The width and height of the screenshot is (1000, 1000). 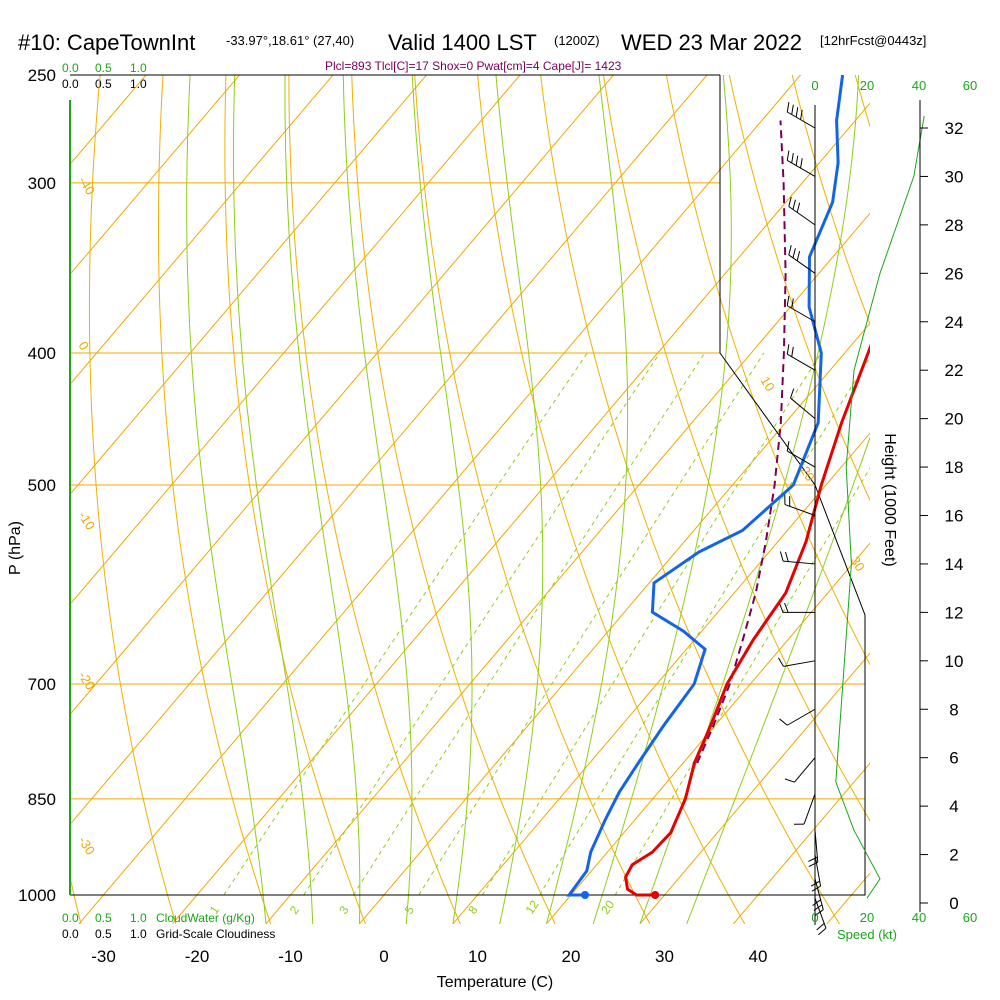 I want to click on forecast-info: [12hrFcst@0443z], so click(x=873, y=40).